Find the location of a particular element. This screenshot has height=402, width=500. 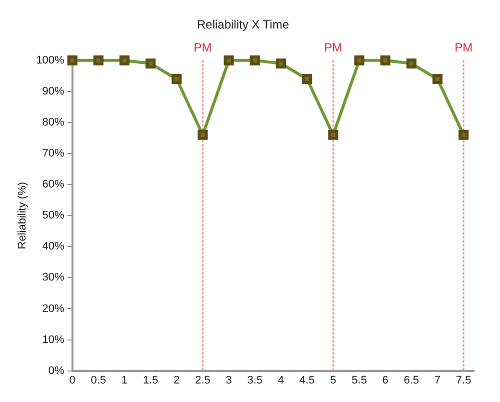

x-tick-label: 7.5 is located at coordinates (464, 380).